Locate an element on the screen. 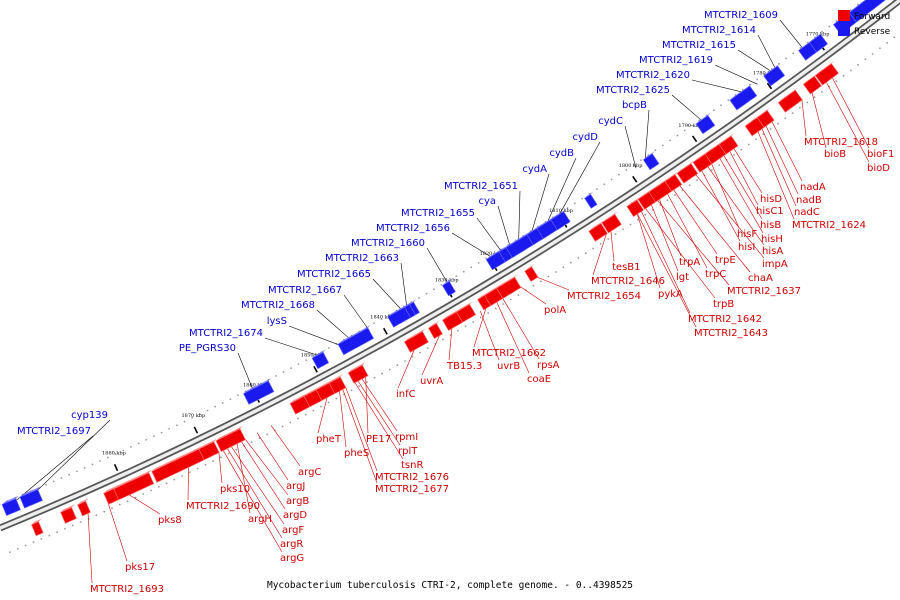 Image resolution: width=900 pixels, height=600 pixels. gene-label-cydc: cydC is located at coordinates (610, 121).